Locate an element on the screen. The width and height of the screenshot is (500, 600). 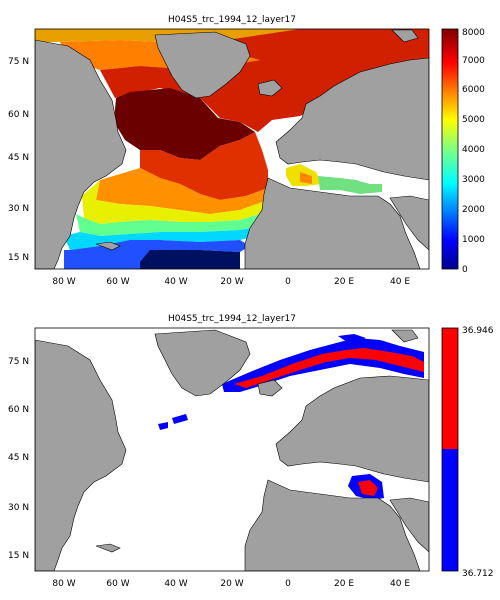
cb-blue-segment is located at coordinates (450, 510).